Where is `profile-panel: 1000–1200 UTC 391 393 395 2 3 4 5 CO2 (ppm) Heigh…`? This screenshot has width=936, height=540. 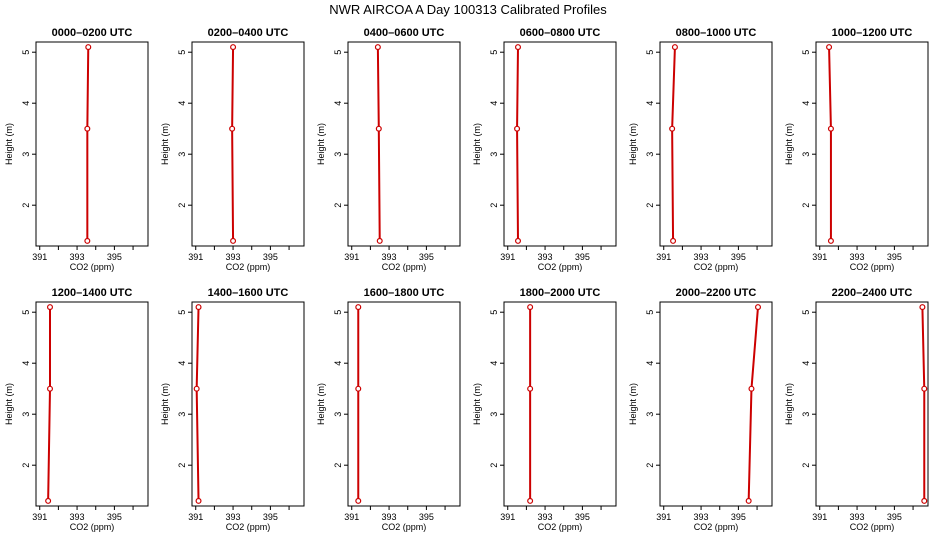 profile-panel: 1000–1200 UTC 391 393 395 2 3 4 5 CO2 (ppm) Heigh… is located at coordinates (856, 149).